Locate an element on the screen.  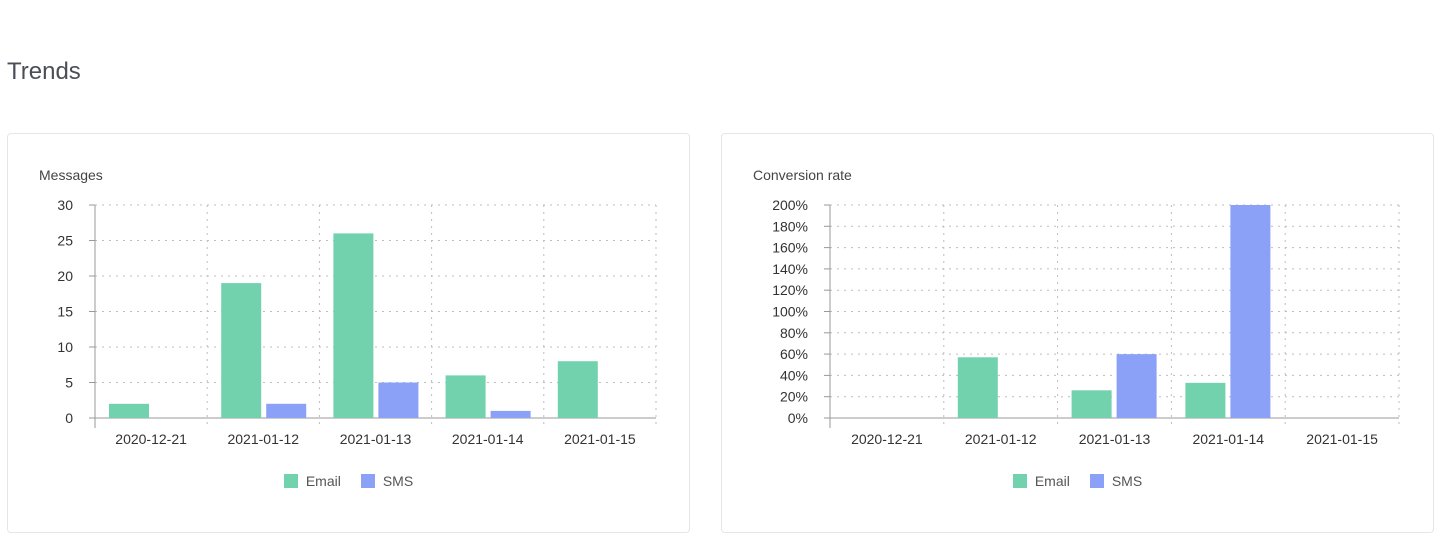
y-tick-label: 15 is located at coordinates (65, 312).